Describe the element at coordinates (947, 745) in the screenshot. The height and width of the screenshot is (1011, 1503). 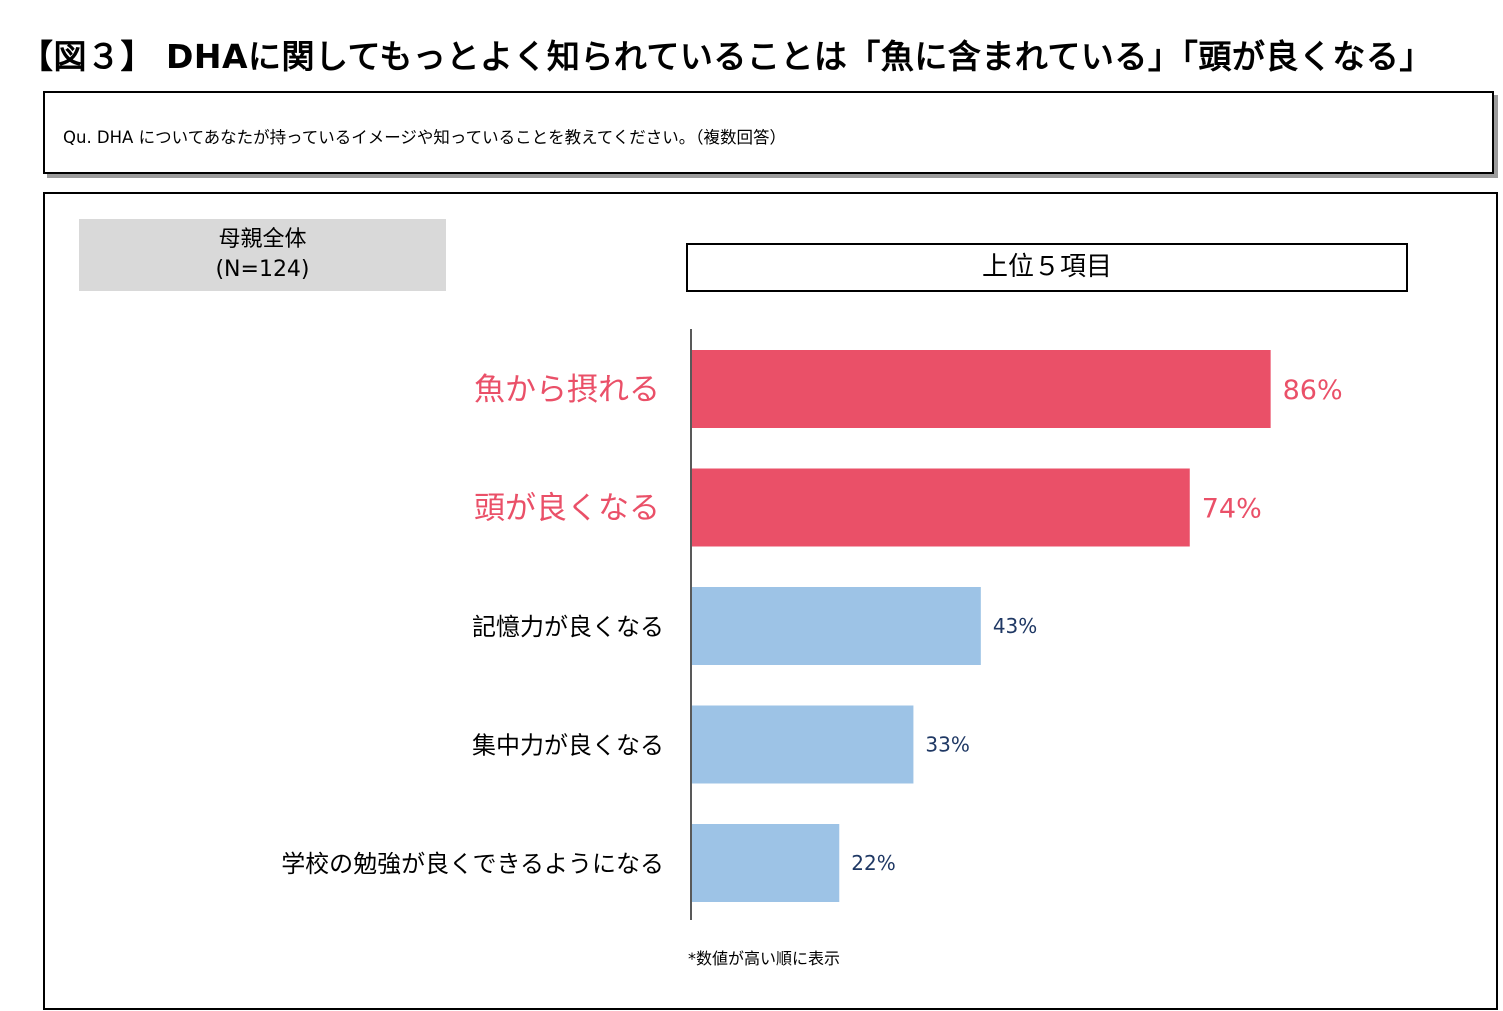
I see `value-label-4: 33%` at that location.